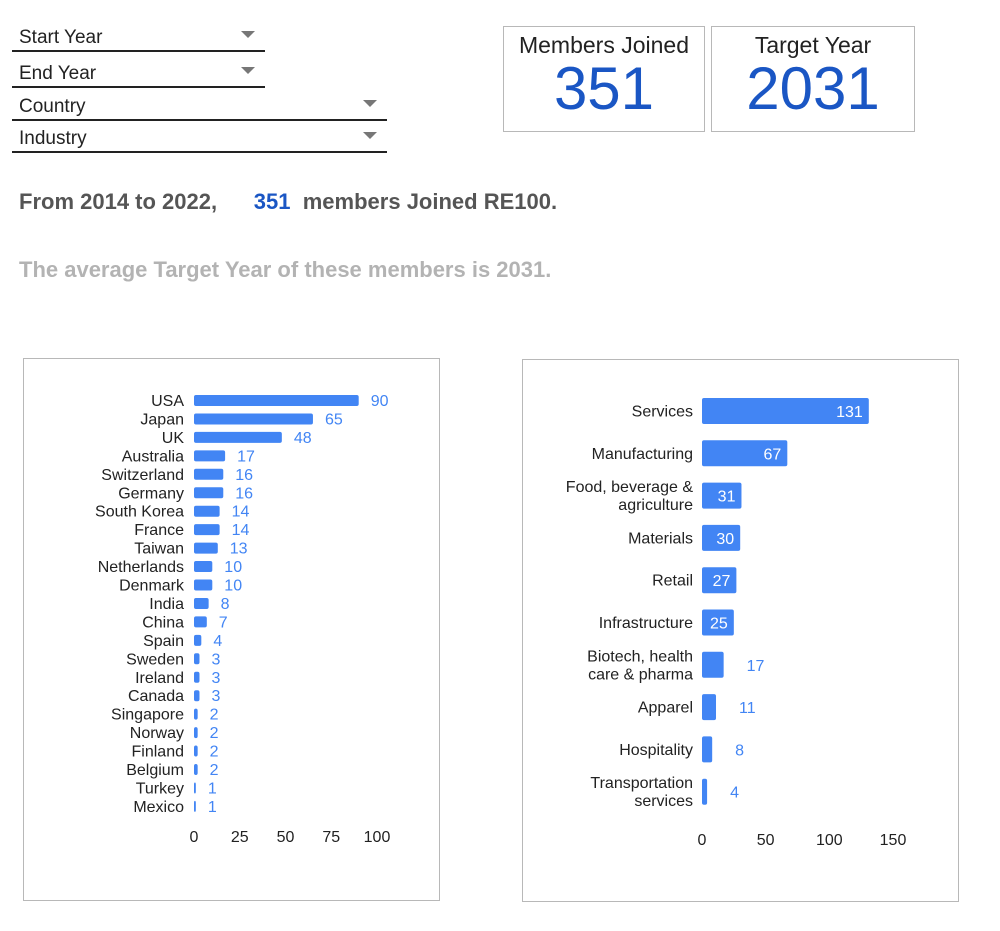 This screenshot has width=1000, height=931. What do you see at coordinates (773, 454) in the screenshot?
I see `data-label-manufacturing: 67` at bounding box center [773, 454].